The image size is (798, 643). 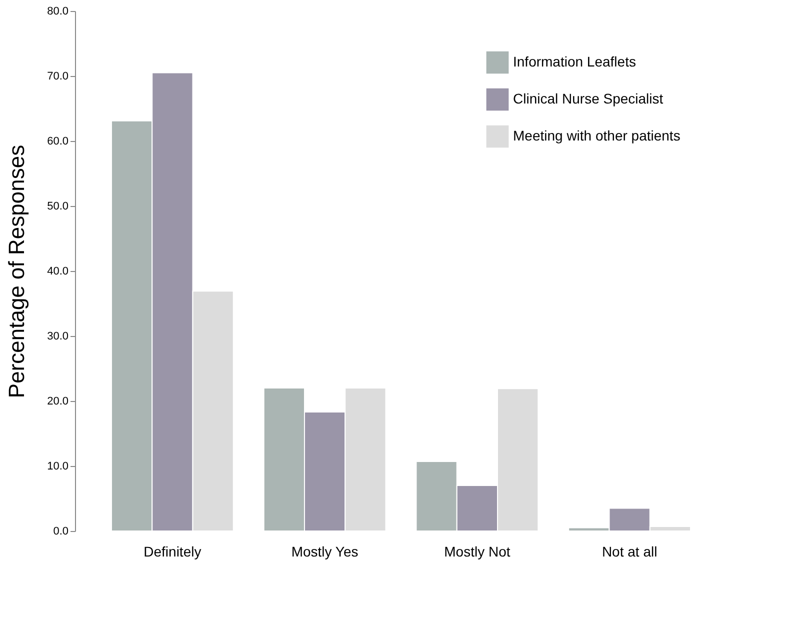 I want to click on legend-label: Clinical Nurse Specialist, so click(x=588, y=98).